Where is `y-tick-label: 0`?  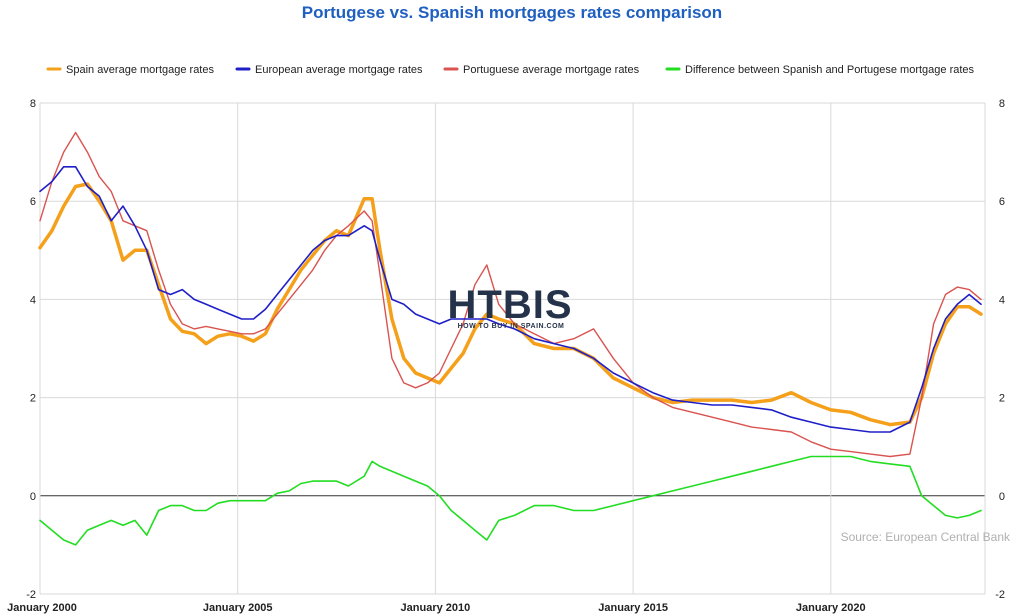
y-tick-label: 0 is located at coordinates (33, 497).